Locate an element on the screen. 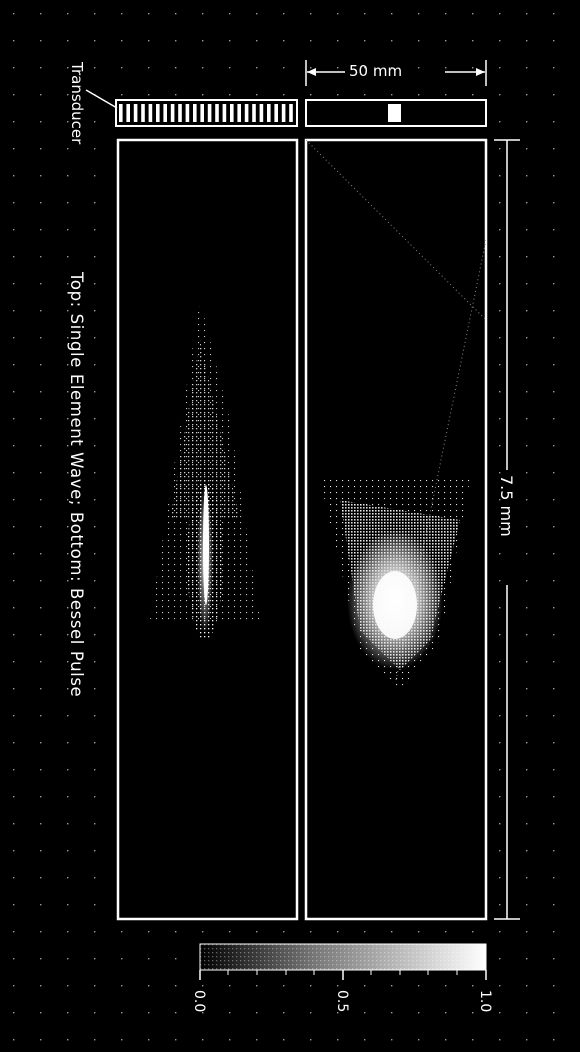 The width and height of the screenshot is (580, 1052). colorbar is located at coordinates (343, 961).